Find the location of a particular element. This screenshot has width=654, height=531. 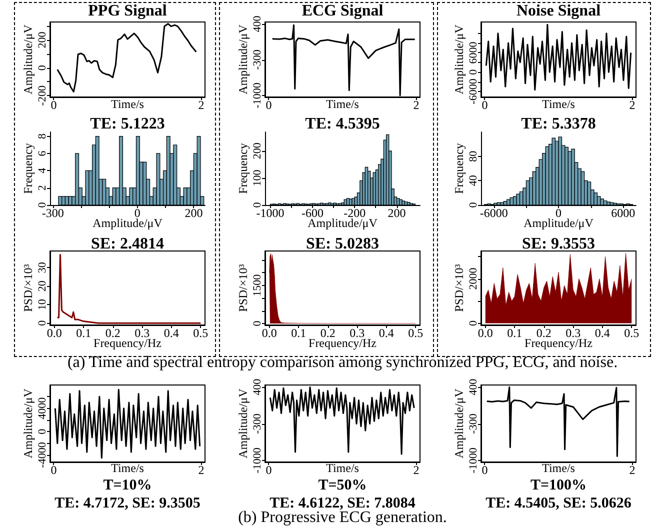

text: T=100% is located at coordinates (558, 486).